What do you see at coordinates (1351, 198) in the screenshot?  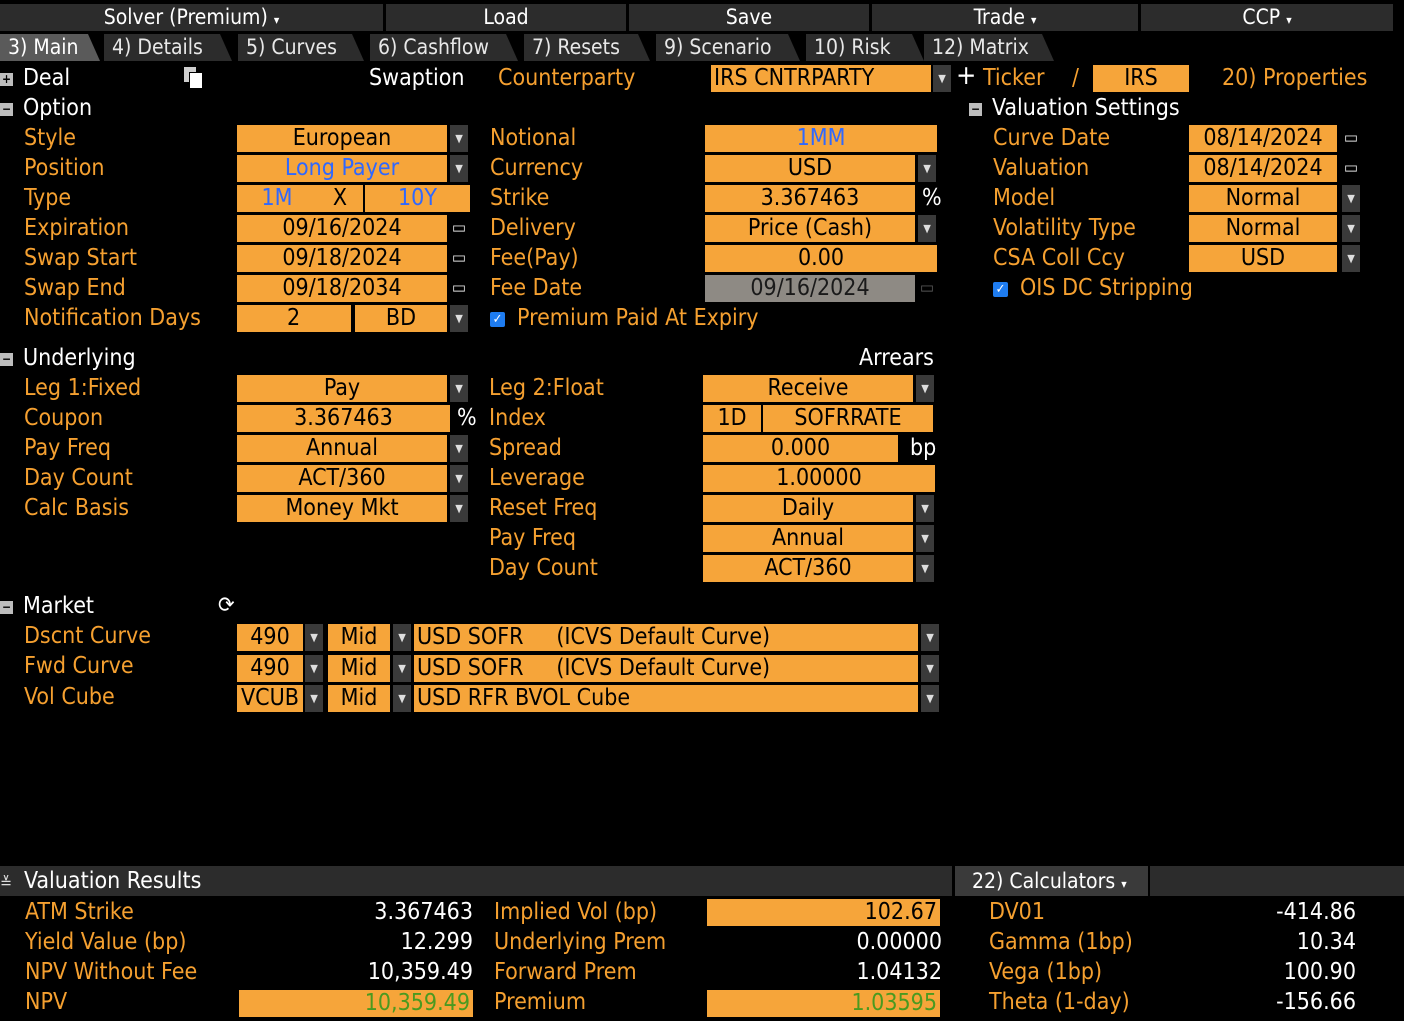 I see `model-dropdown-icon: ▼` at bounding box center [1351, 198].